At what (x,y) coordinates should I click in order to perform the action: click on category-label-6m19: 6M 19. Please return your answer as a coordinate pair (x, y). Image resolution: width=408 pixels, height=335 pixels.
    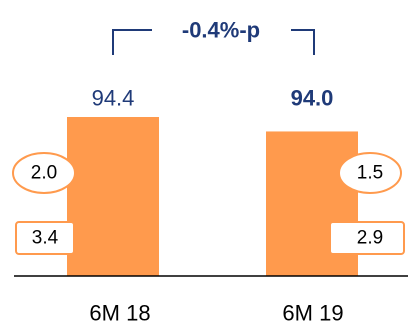
    Looking at the image, I should click on (312, 313).